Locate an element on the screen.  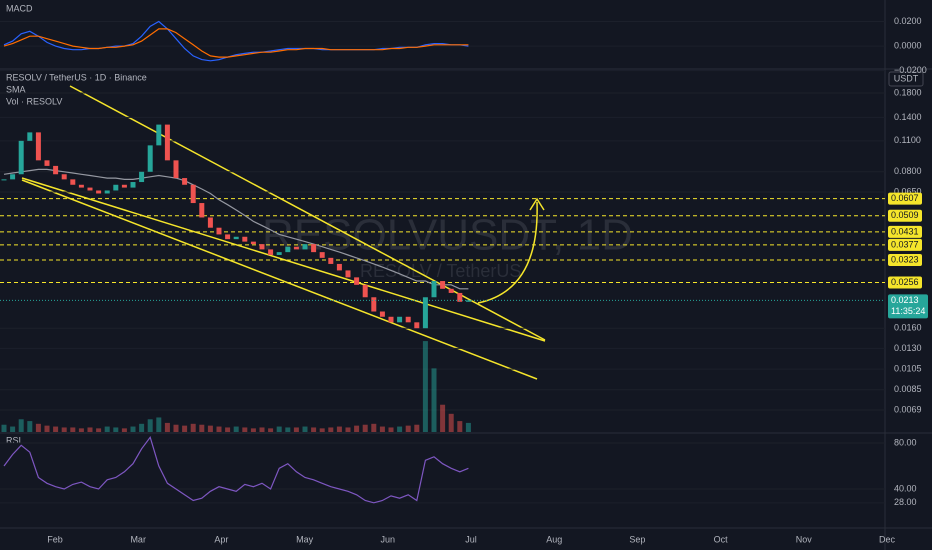
currency-box is located at coordinates (906, 79).